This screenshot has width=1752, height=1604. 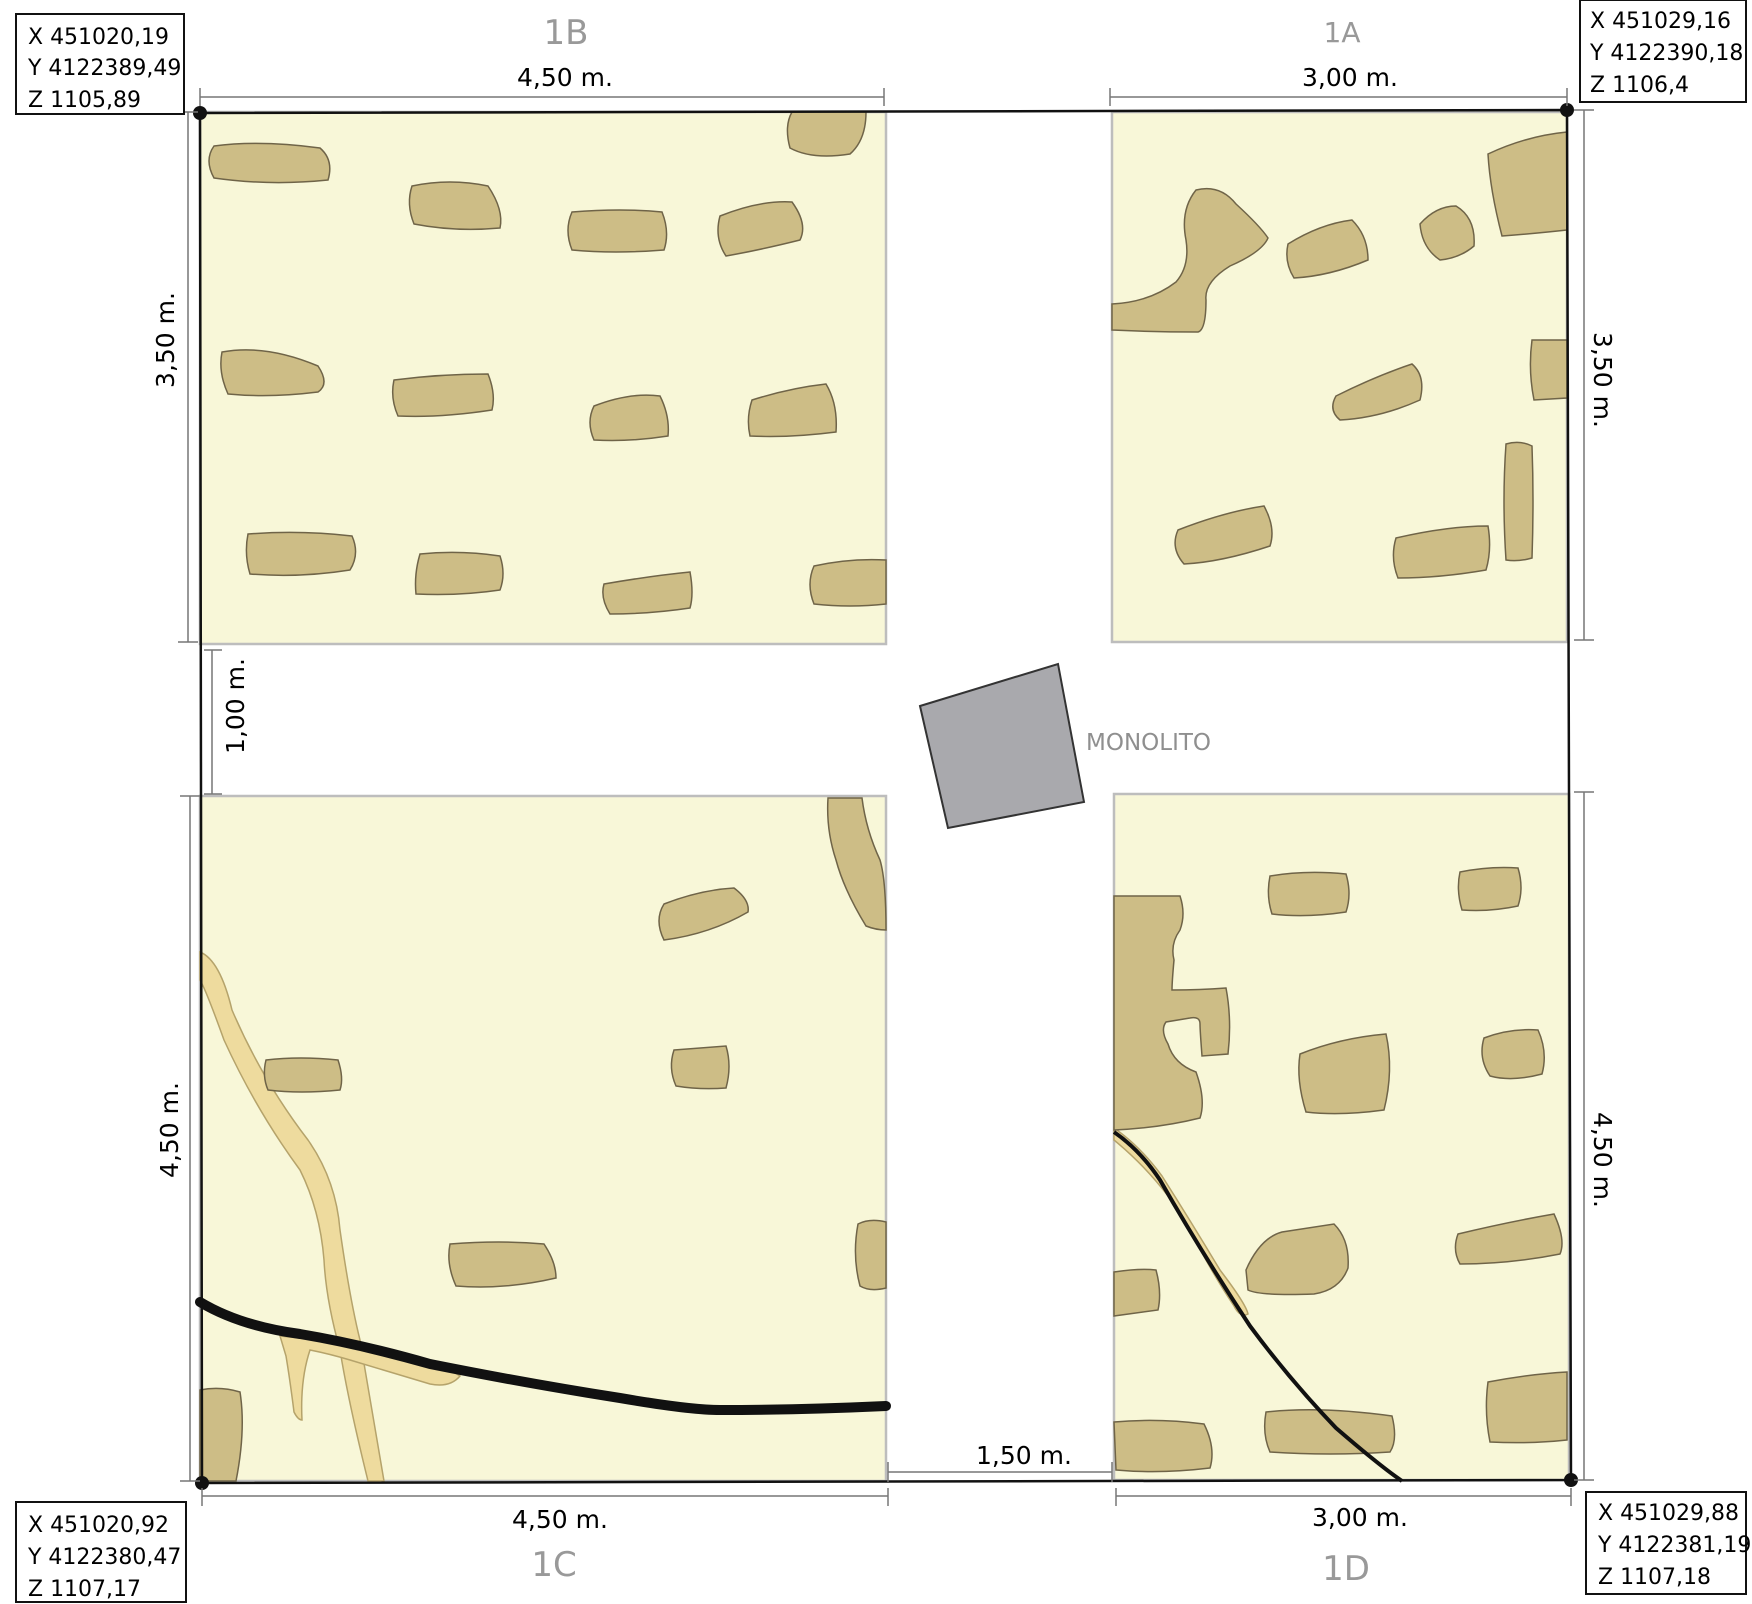 What do you see at coordinates (1602, 1160) in the screenshot?
I see `dim-right-lower: 4,50 m.` at bounding box center [1602, 1160].